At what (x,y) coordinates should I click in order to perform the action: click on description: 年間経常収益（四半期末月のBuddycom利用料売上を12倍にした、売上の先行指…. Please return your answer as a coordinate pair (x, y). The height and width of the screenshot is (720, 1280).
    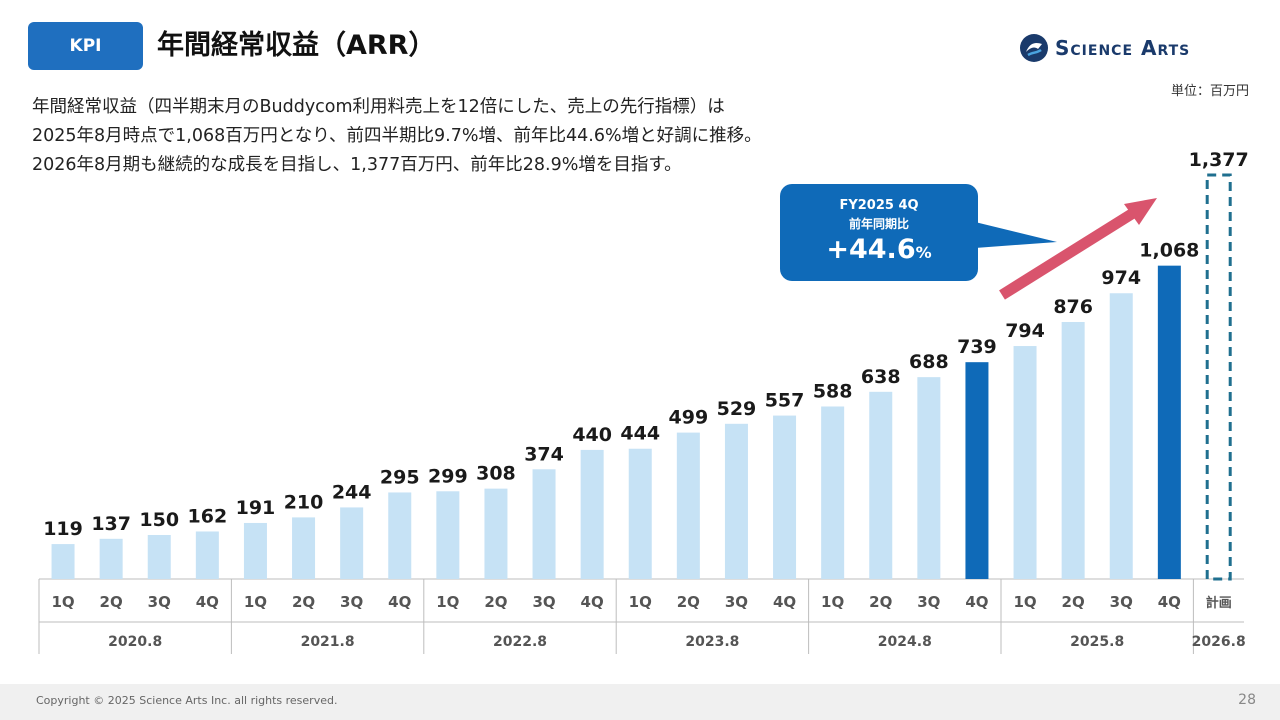
    Looking at the image, I should click on (397, 136).